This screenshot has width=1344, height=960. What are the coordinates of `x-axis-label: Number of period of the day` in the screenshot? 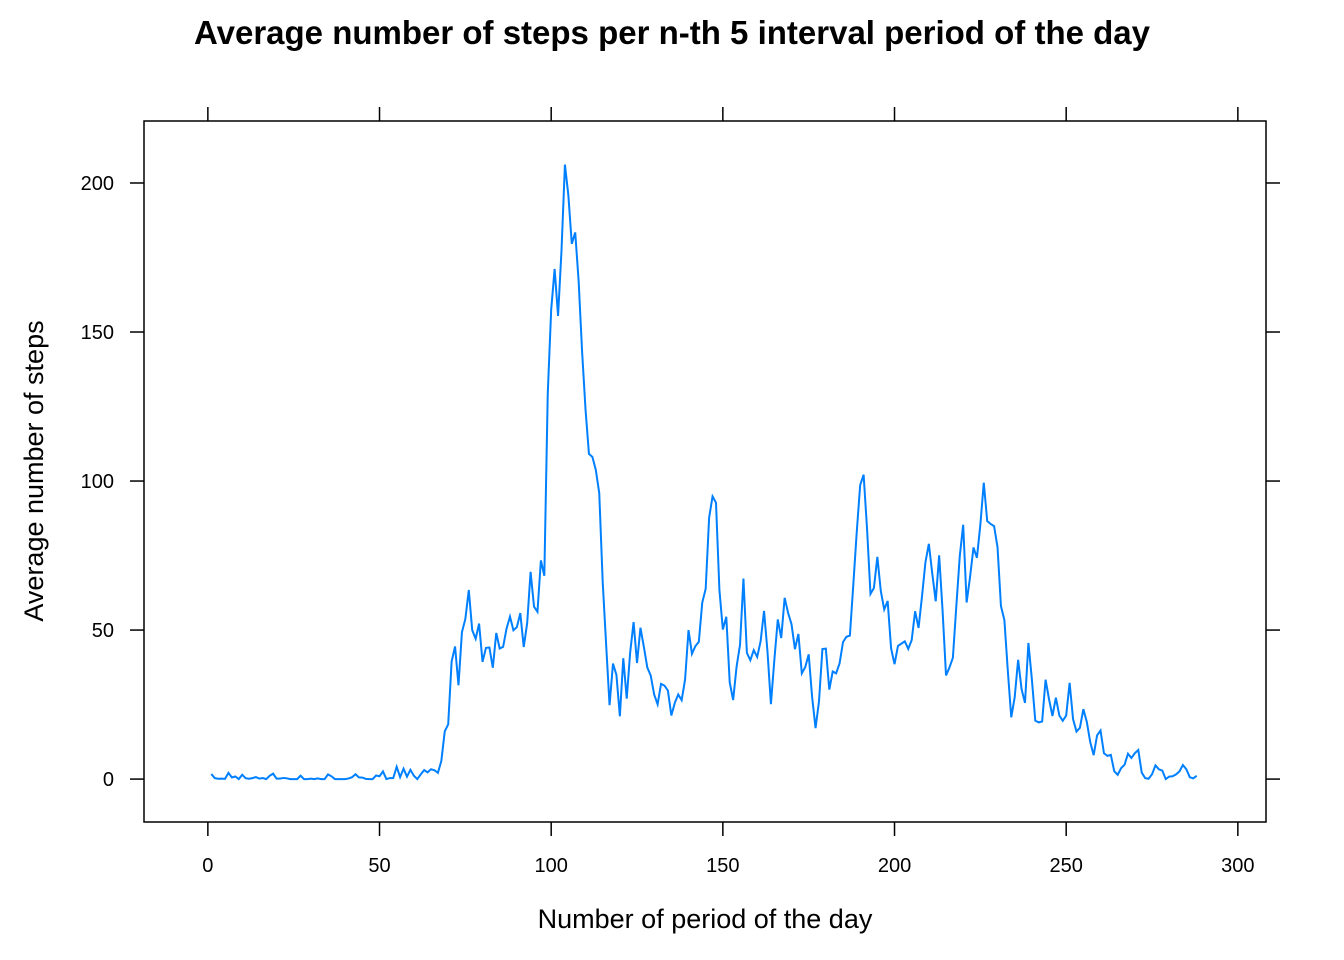 It's located at (705, 919).